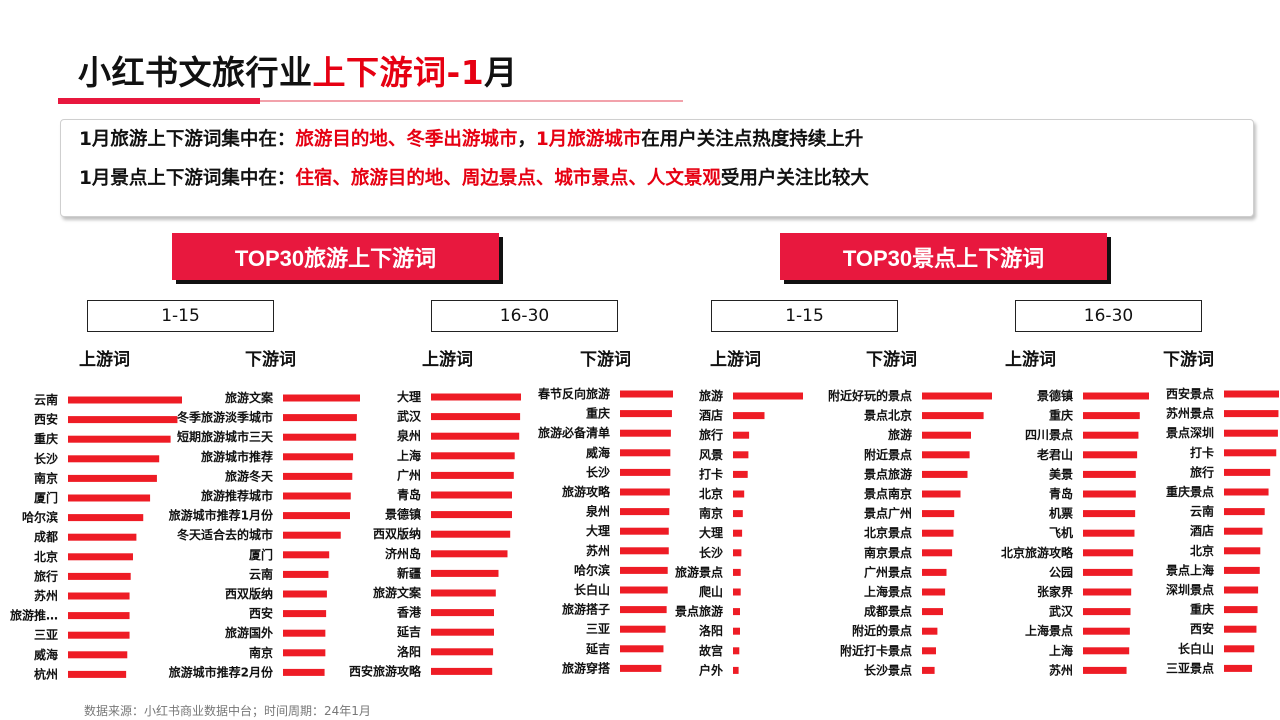 The height and width of the screenshot is (720, 1280). I want to click on bar-label: 机票, so click(1061, 513).